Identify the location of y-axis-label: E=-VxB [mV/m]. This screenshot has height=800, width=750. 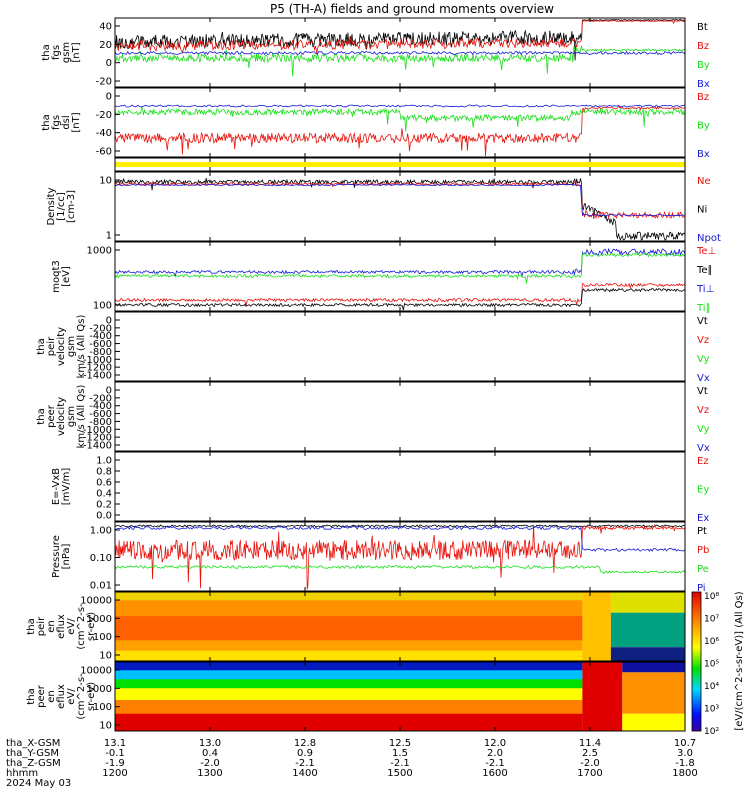
(61, 487).